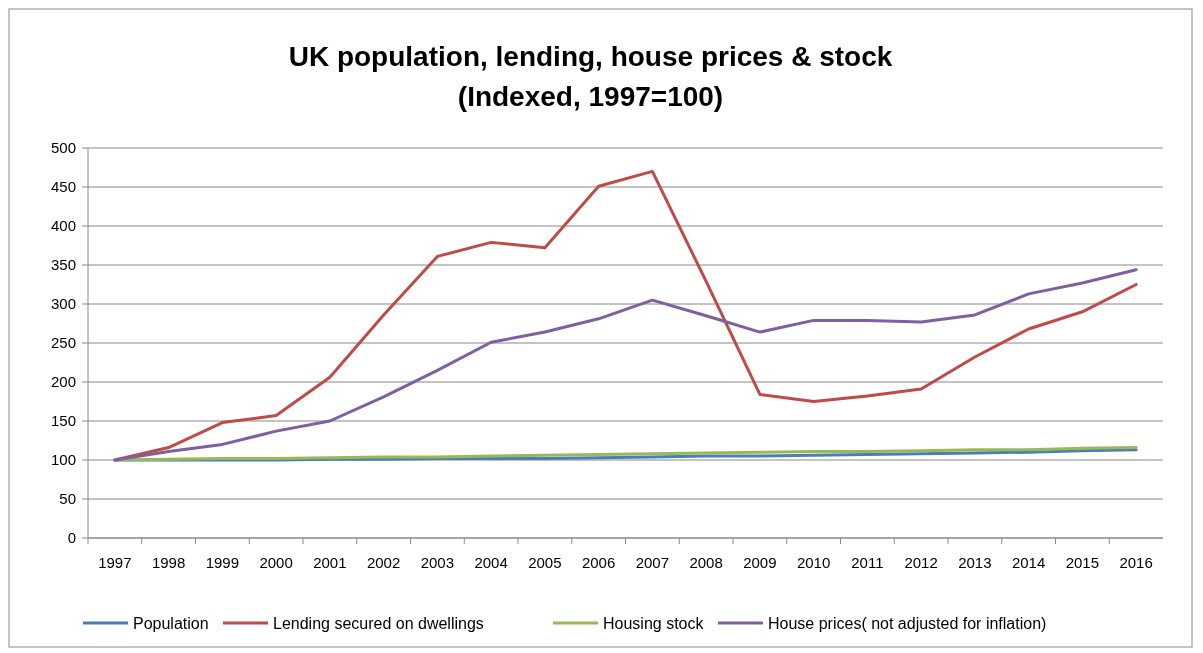 This screenshot has height=653, width=1203. What do you see at coordinates (63, 304) in the screenshot?
I see `y-tick-label: 300` at bounding box center [63, 304].